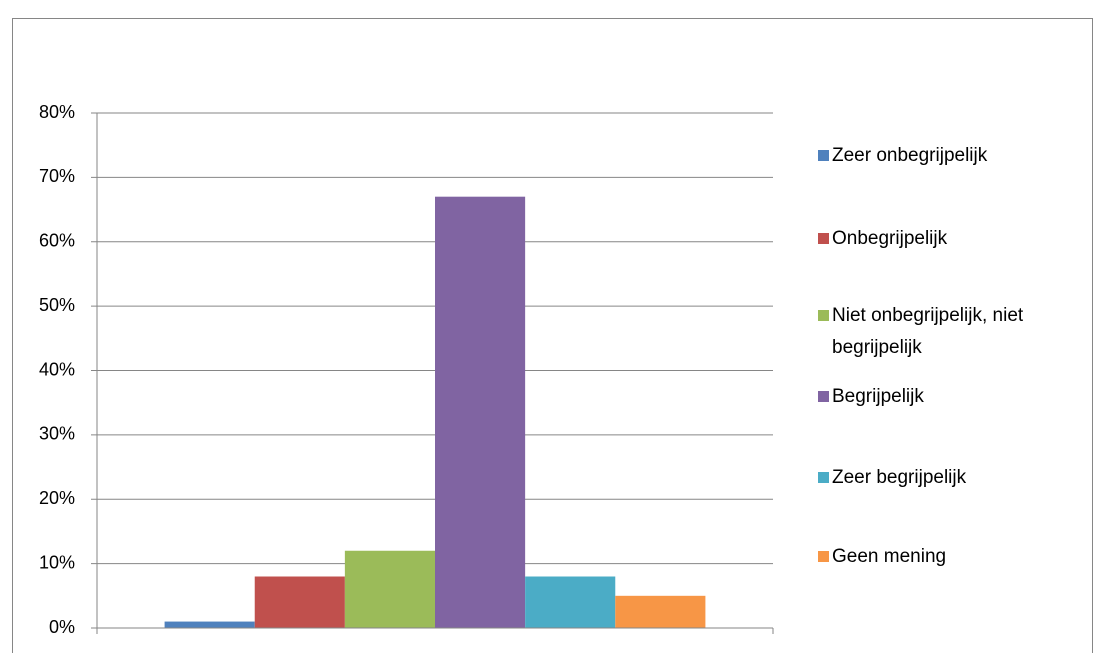 The height and width of the screenshot is (653, 1105). Describe the element at coordinates (878, 396) in the screenshot. I see `legend-label: Begrijpelijk` at that location.